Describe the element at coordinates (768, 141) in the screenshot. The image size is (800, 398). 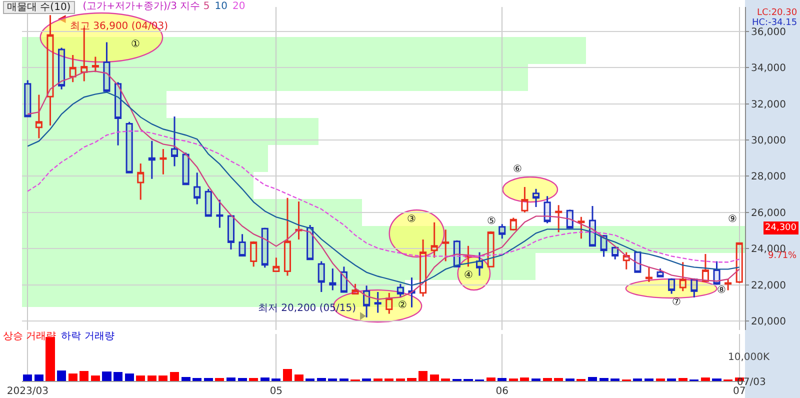
I see `y-tick-label: 30,000` at that location.